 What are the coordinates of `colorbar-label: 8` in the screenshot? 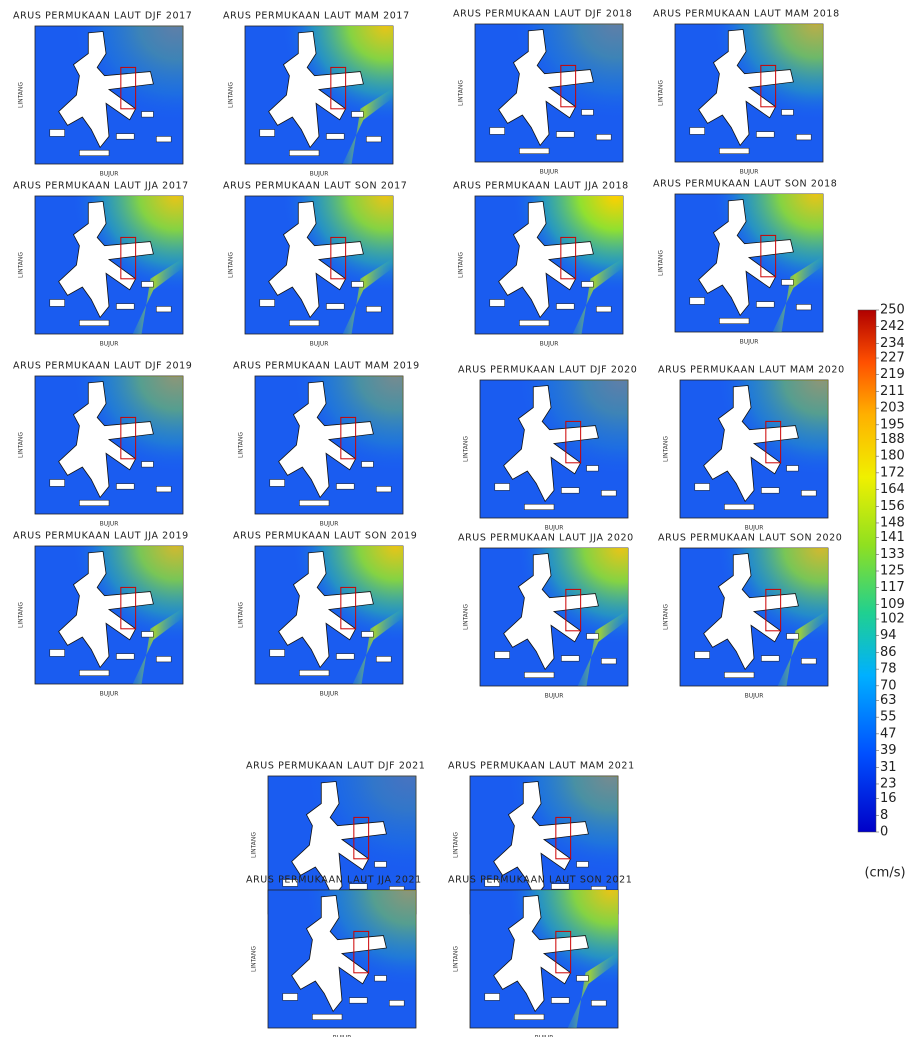 It's located at (884, 815).